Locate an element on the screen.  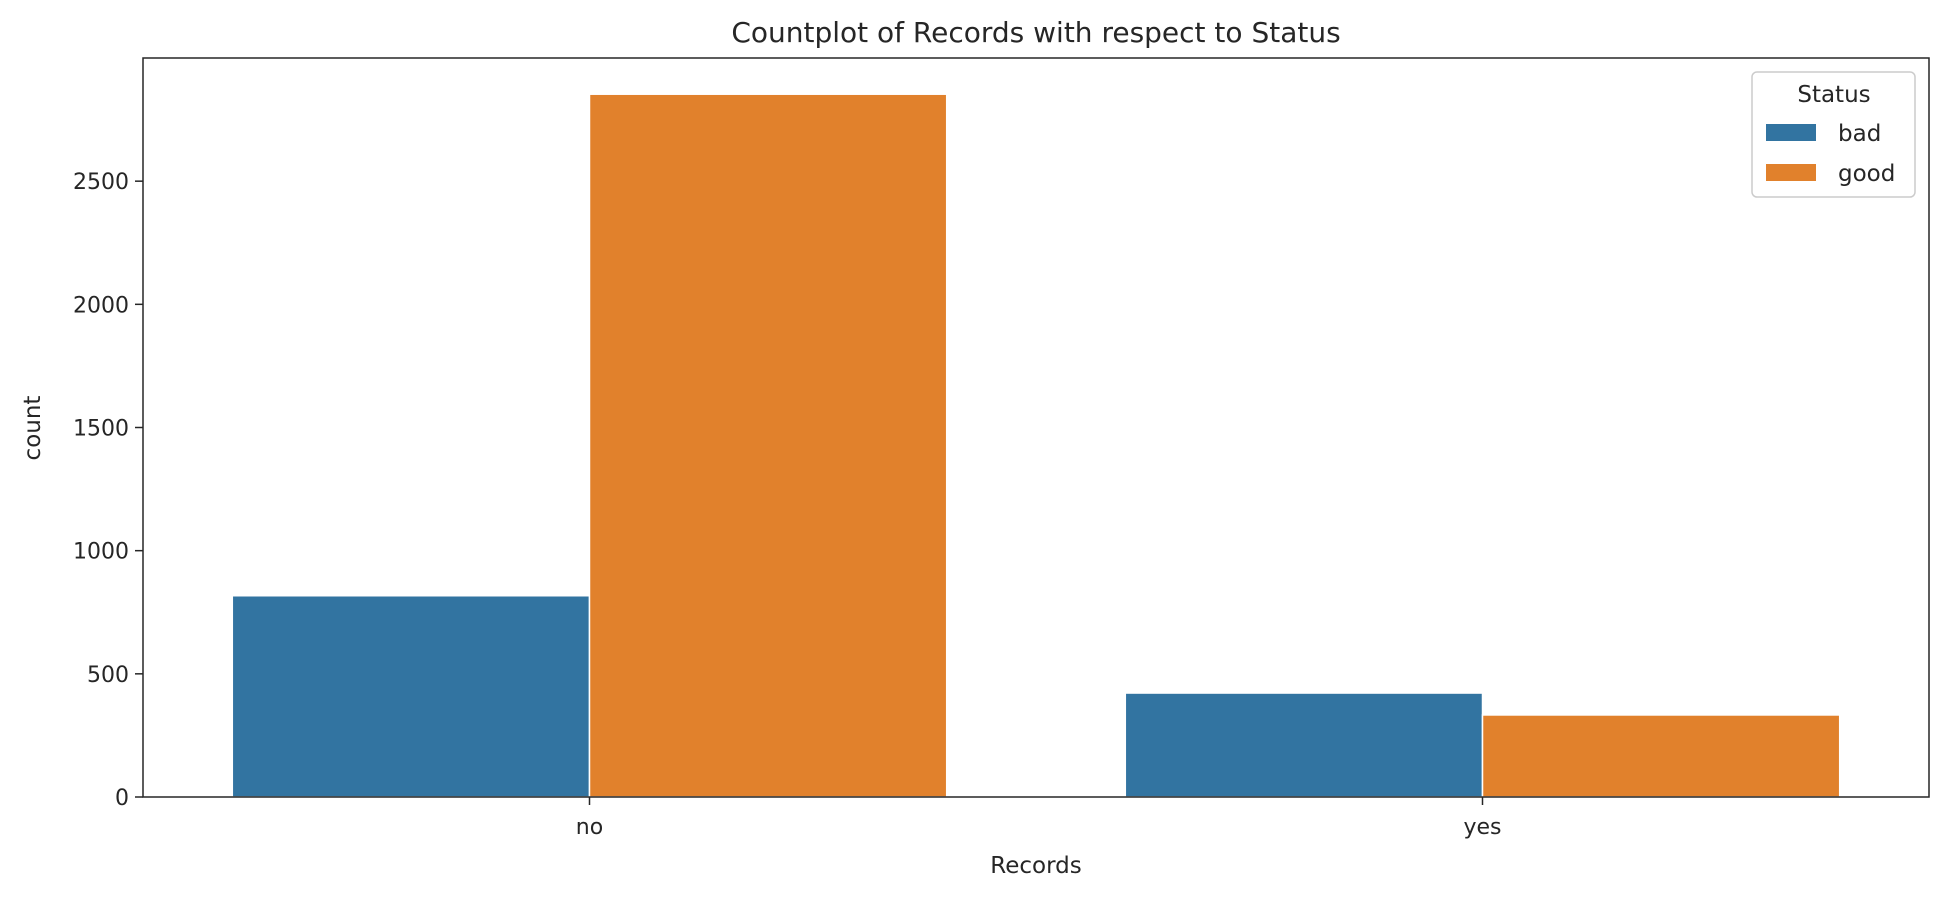
y-axis-ticks: 0 500 1000 1500 2000 2500 is located at coordinates (108, 490).